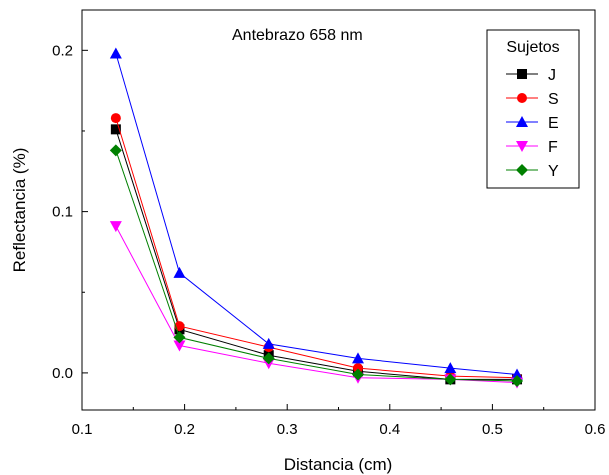 The width and height of the screenshot is (609, 475). Describe the element at coordinates (532, 99) in the screenshot. I see `legend-item-S: S` at that location.